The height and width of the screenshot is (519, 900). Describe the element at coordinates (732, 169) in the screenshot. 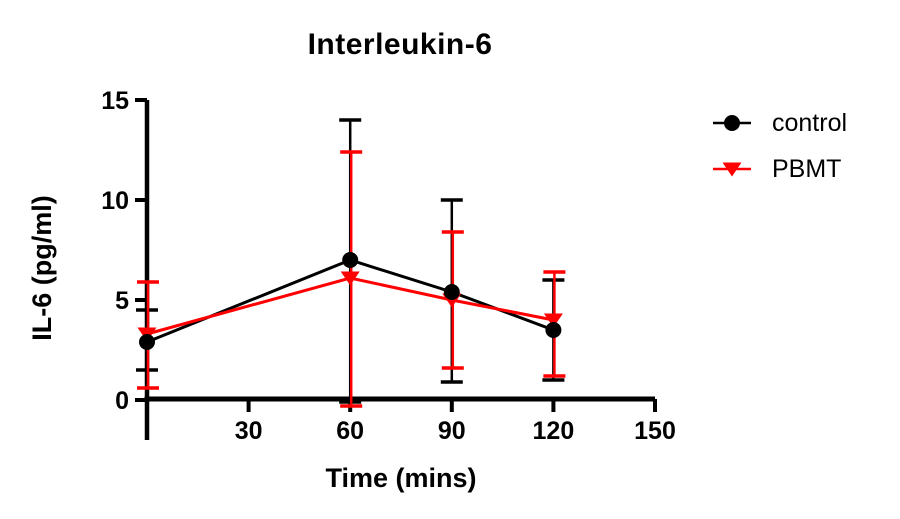

I see `pbmt-triangle-marker-icon` at that location.